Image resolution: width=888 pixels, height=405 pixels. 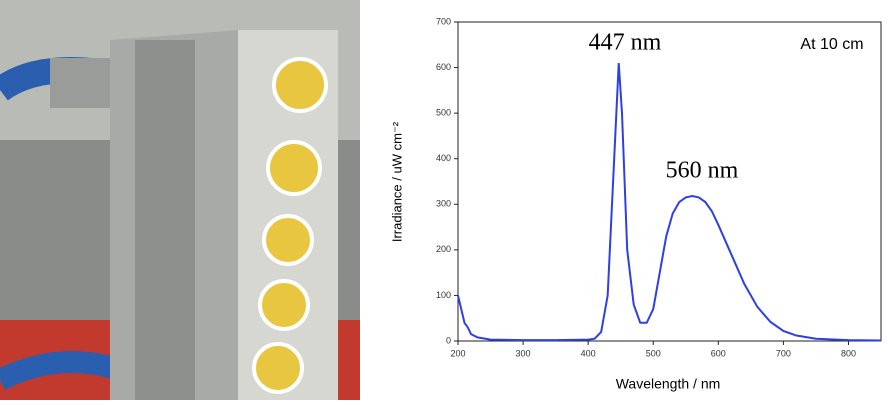 What do you see at coordinates (443, 21) in the screenshot?
I see `y-tick-label: 700` at bounding box center [443, 21].